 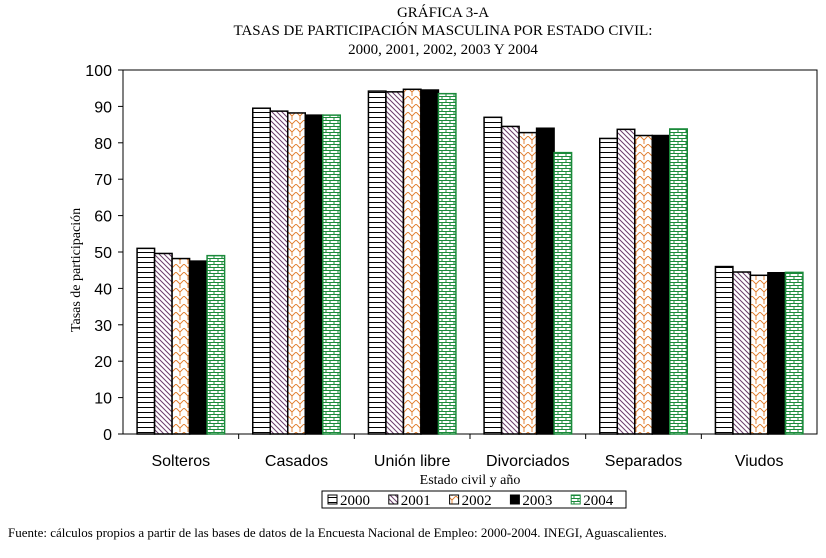 I want to click on legend-swatch-2002, so click(x=454, y=499).